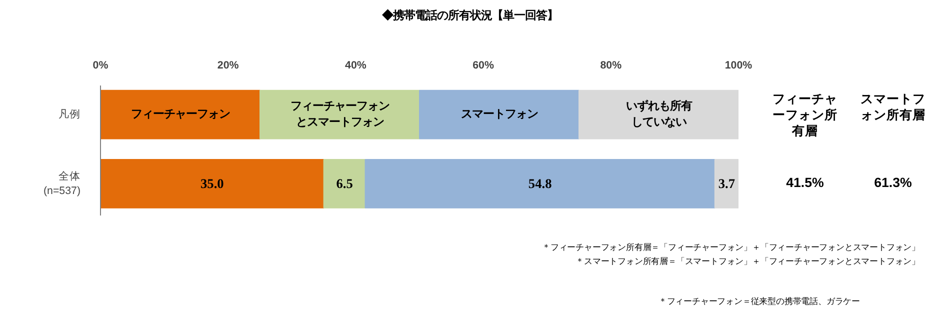 This screenshot has height=321, width=940. I want to click on x-tick-label: 0%, so click(100, 66).